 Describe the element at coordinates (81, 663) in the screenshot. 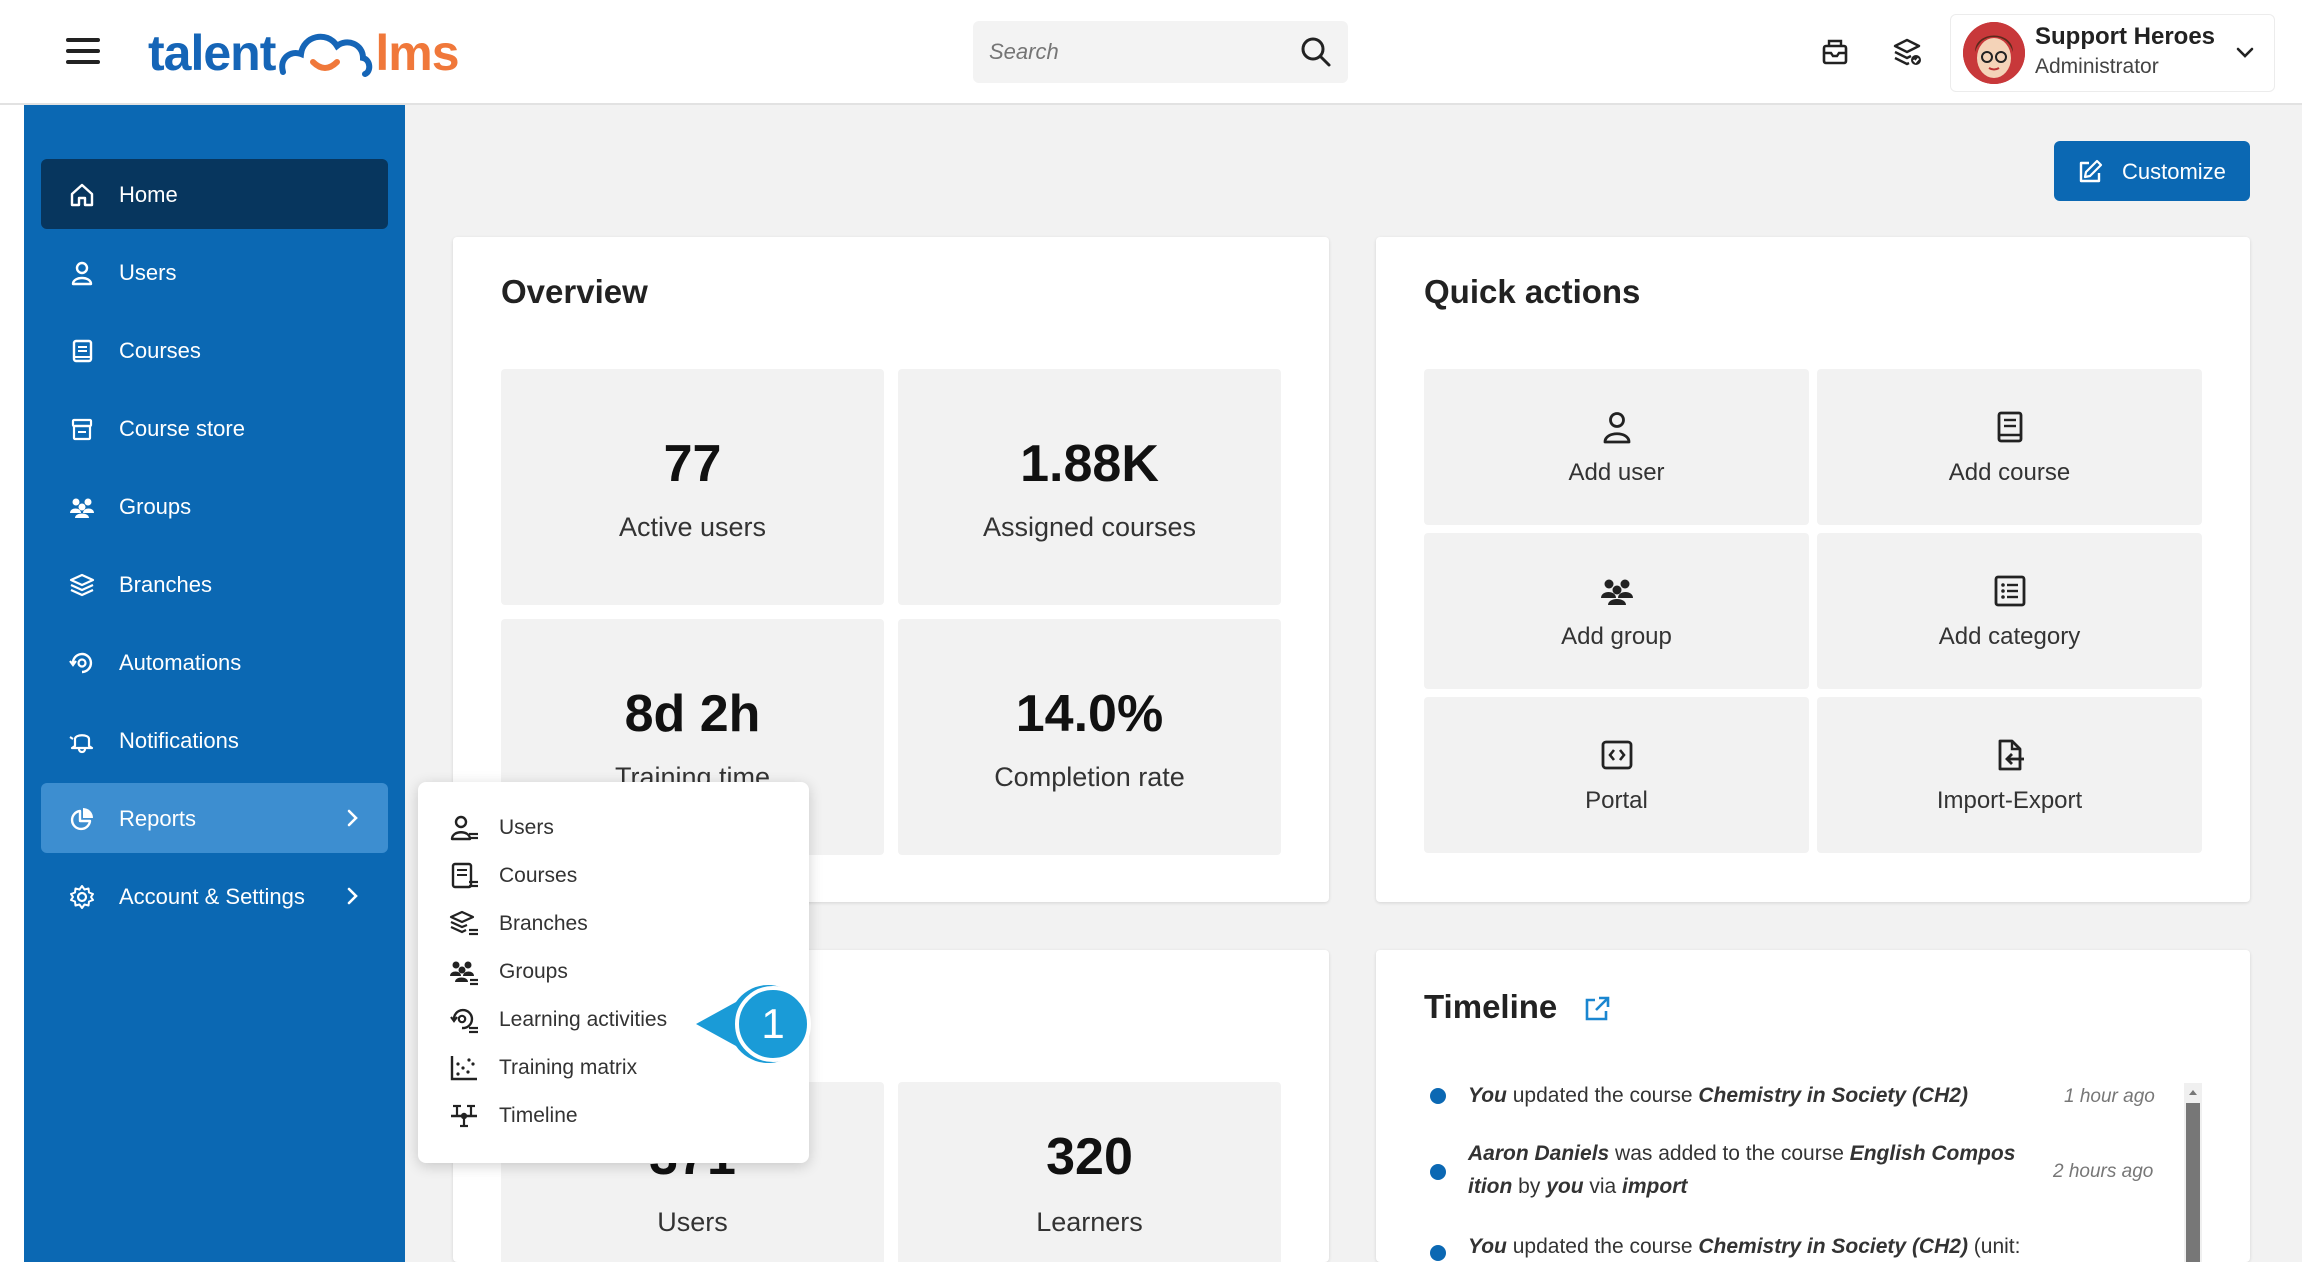

I see `automation-icon` at that location.